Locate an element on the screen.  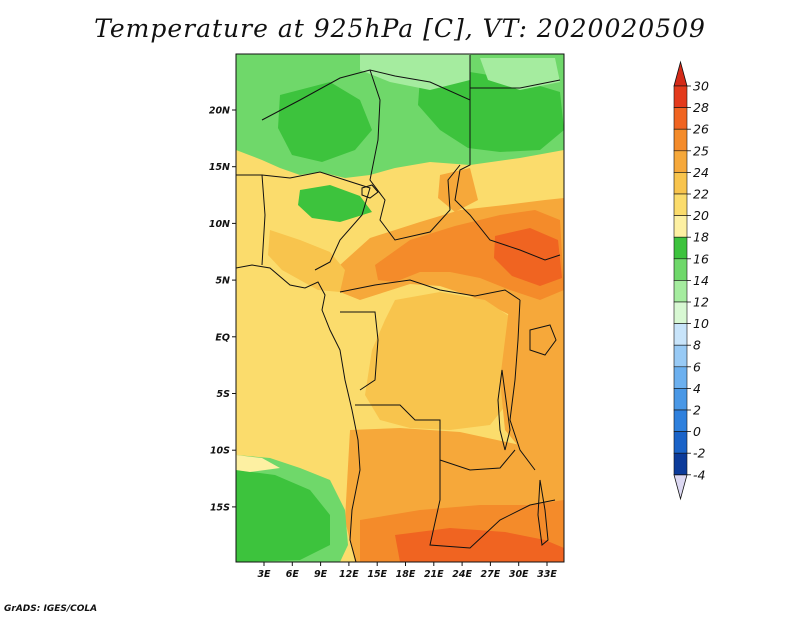
colorbar-label: 20 is located at coordinates (701, 215).